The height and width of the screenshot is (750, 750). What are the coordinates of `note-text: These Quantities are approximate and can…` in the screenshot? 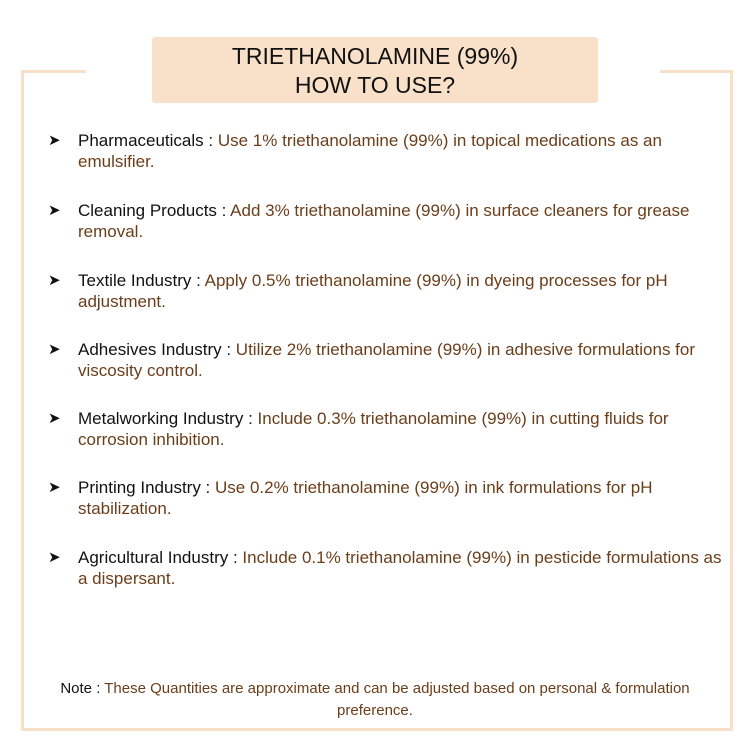 It's located at (395, 699).